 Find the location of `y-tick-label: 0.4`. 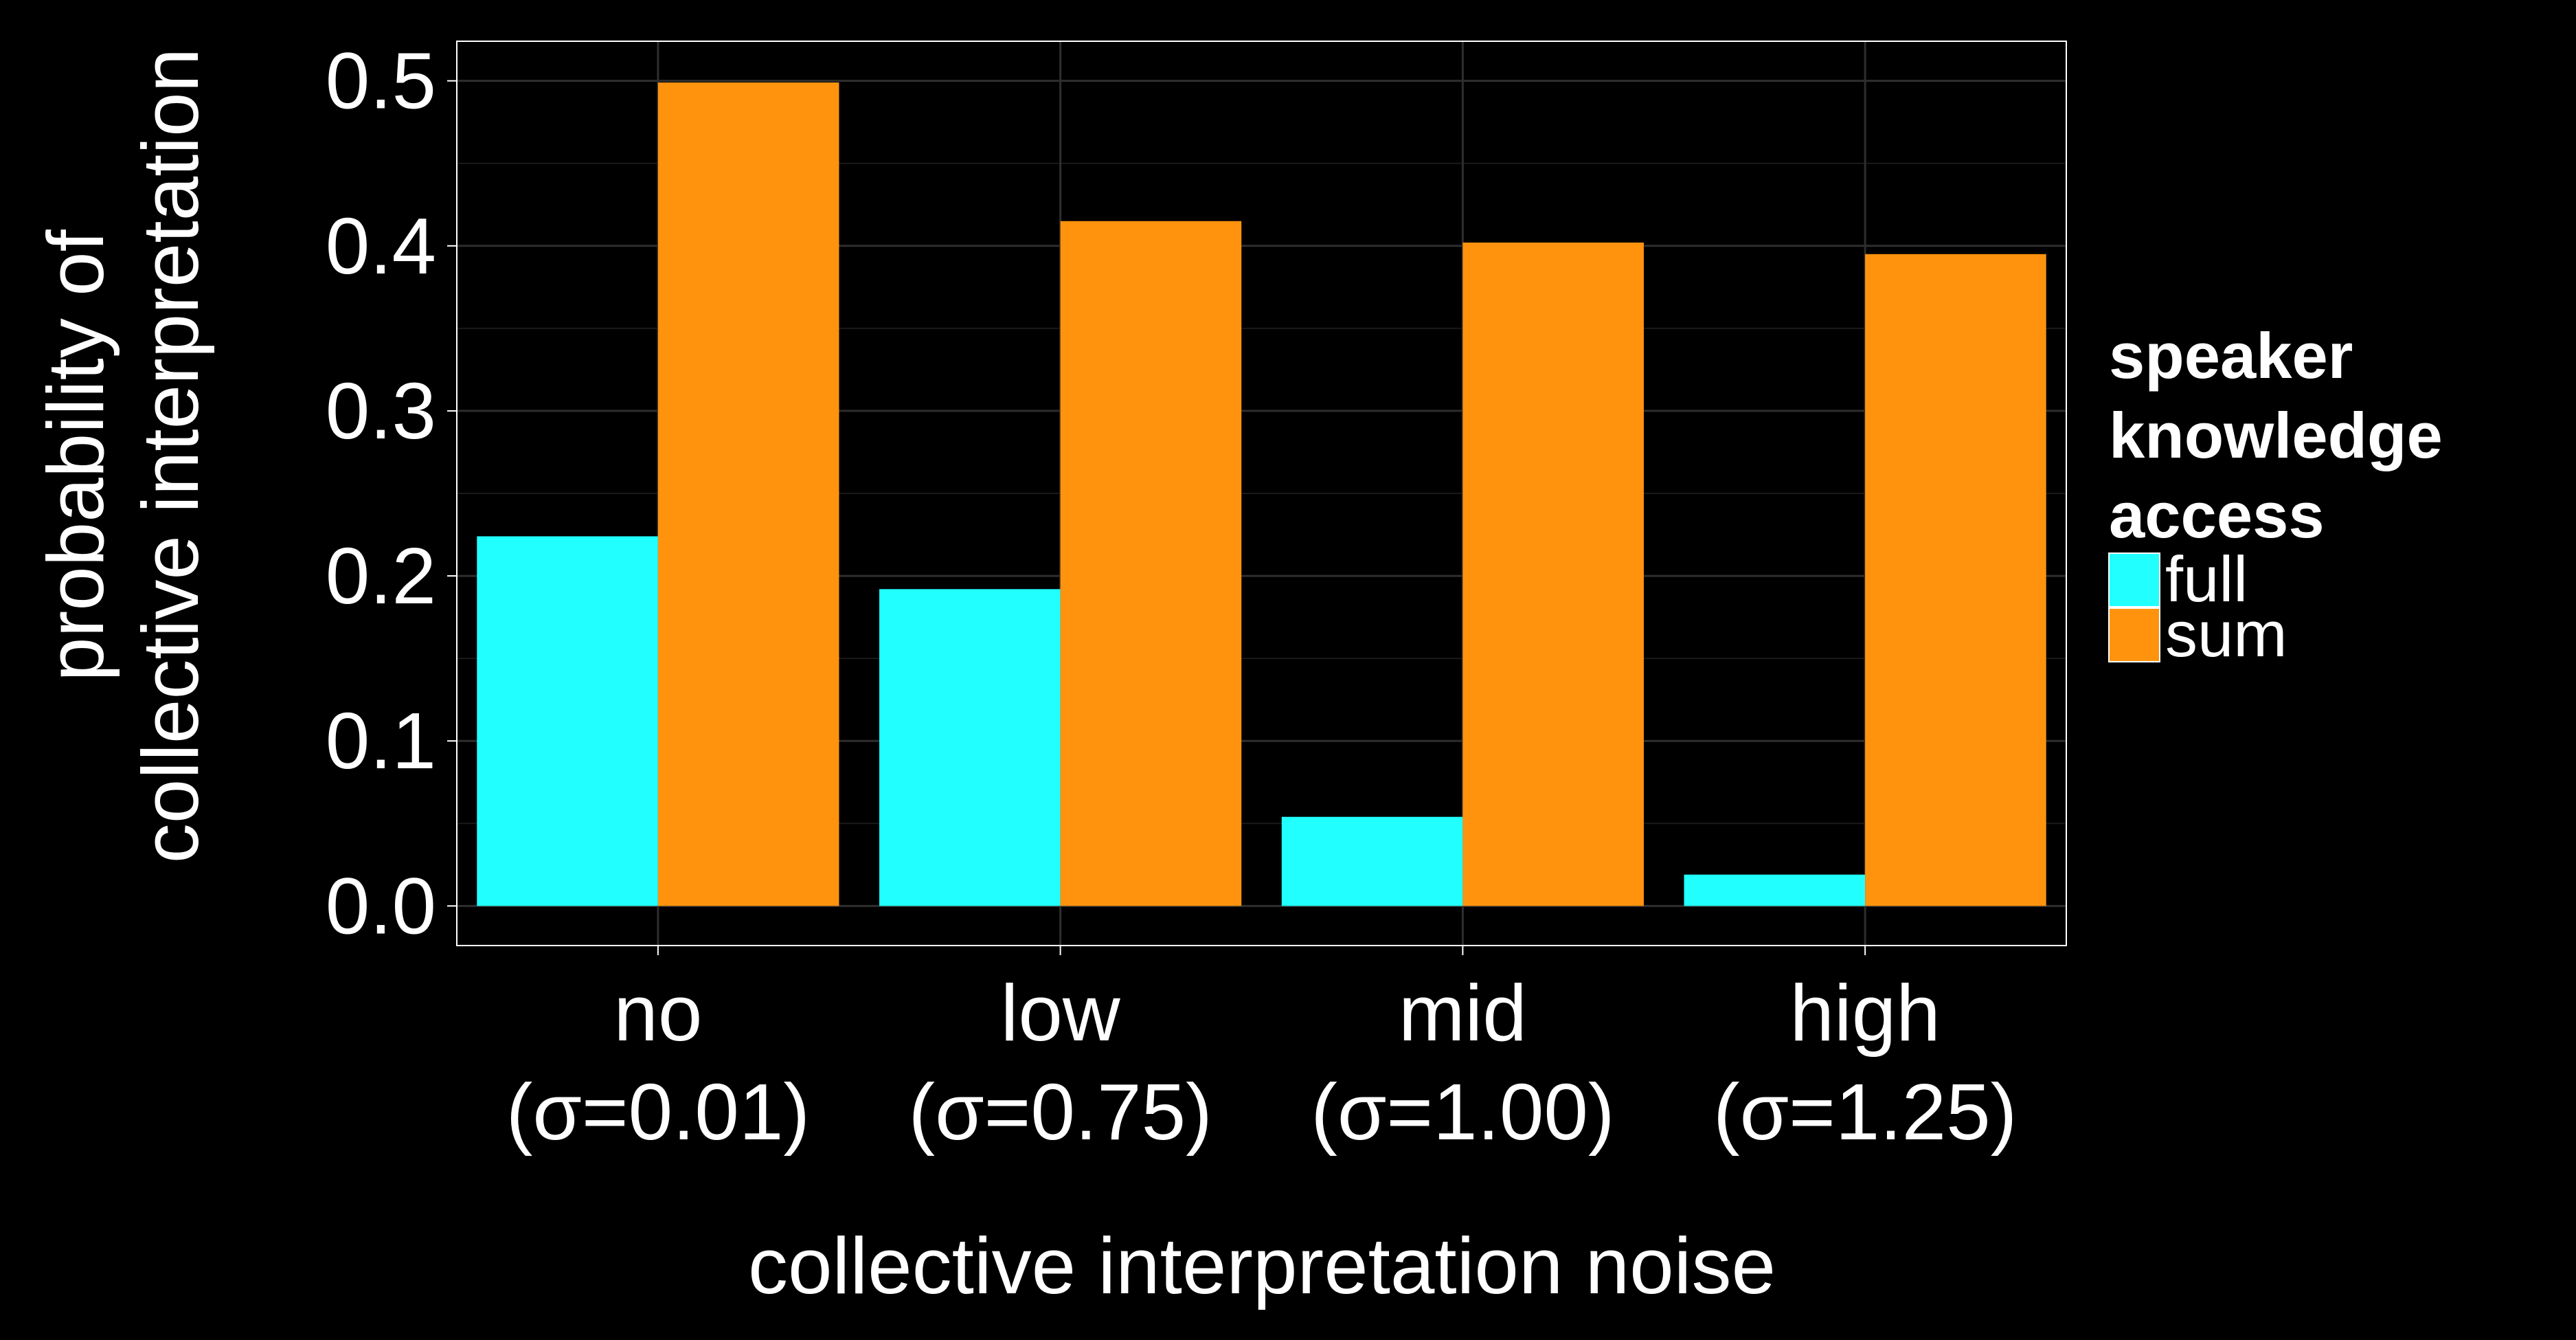

y-tick-label: 0.4 is located at coordinates (381, 246).